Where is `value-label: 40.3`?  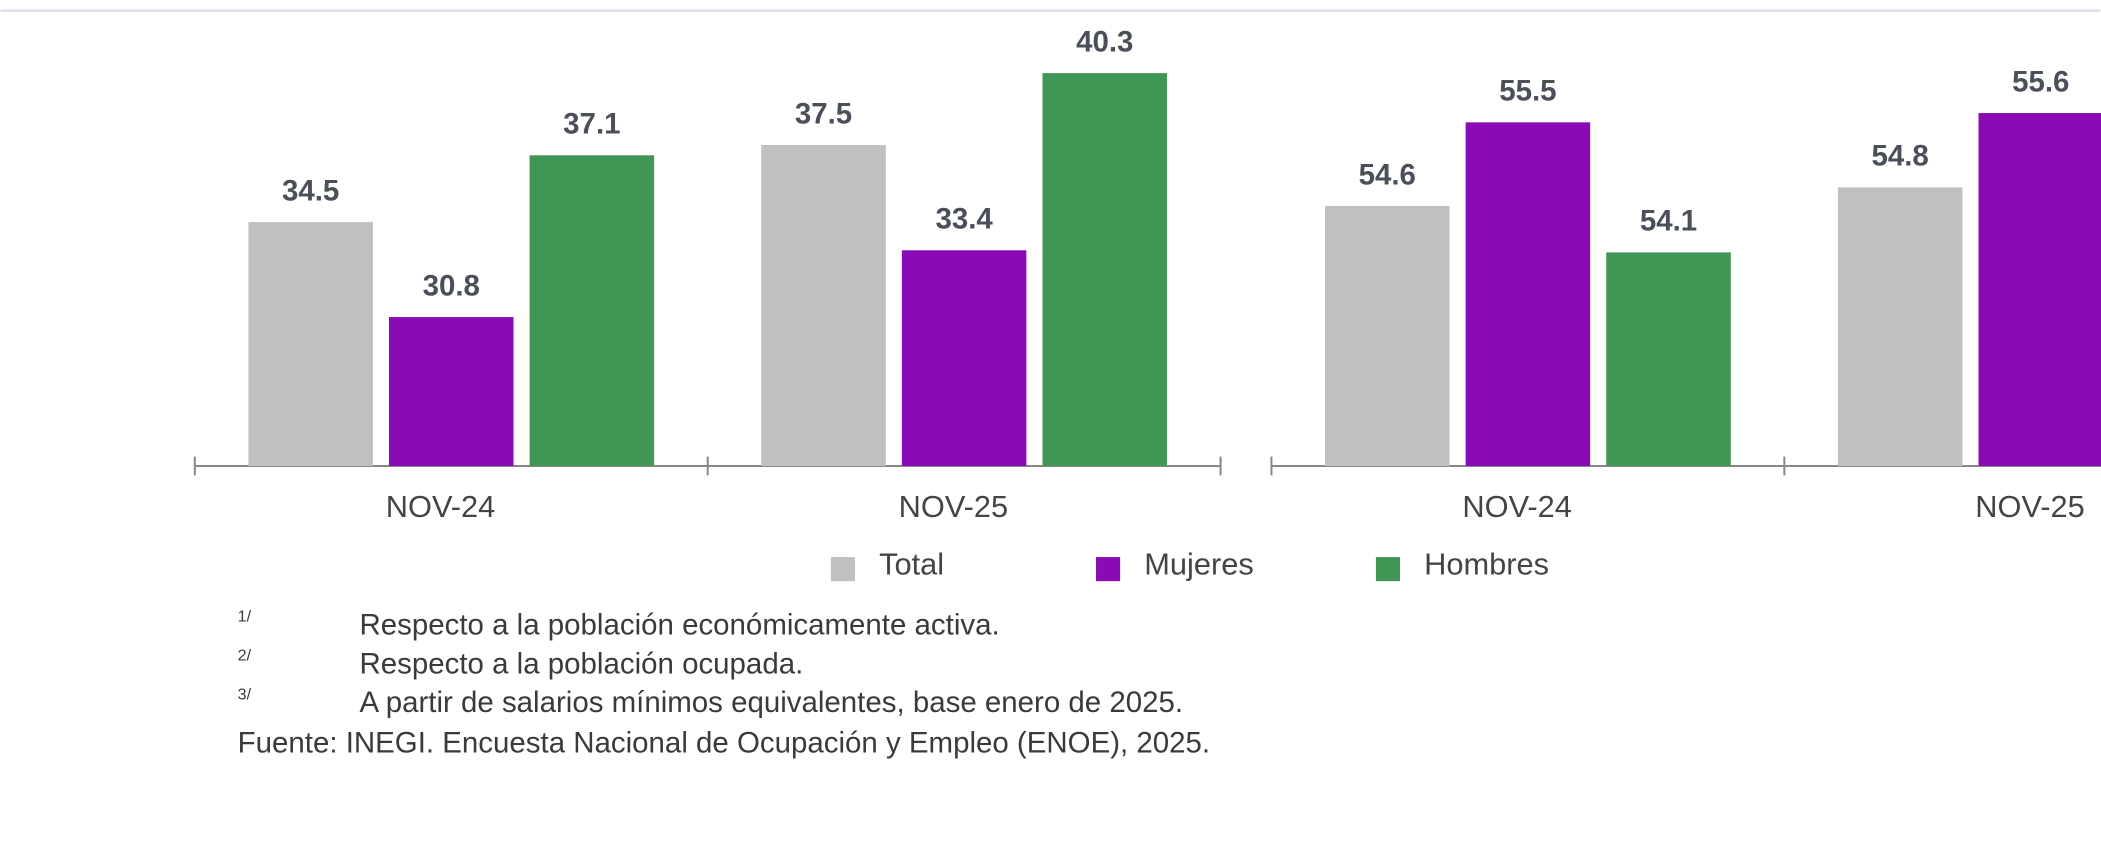
value-label: 40.3 is located at coordinates (1104, 41).